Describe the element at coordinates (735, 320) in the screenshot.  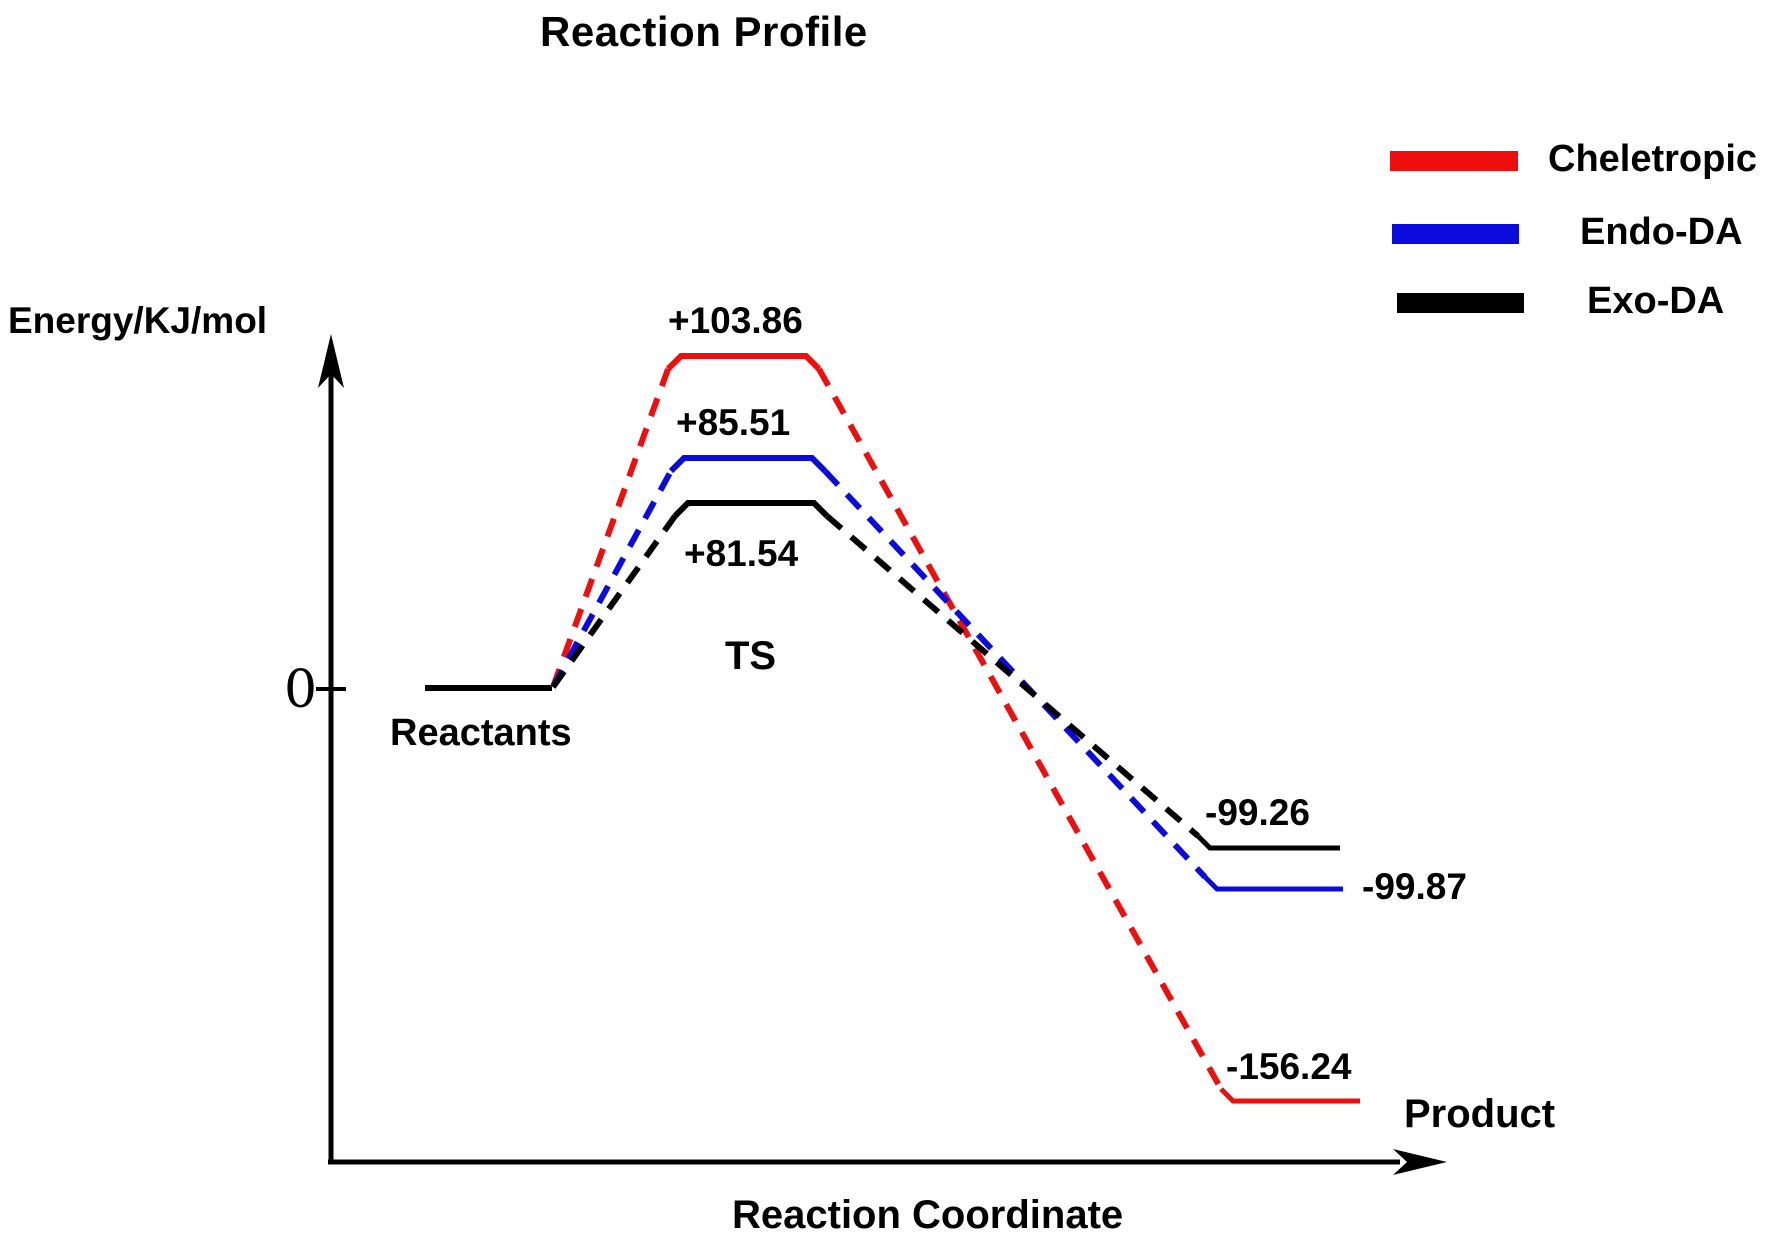
I see `cheletropic-ts-value: +103.86` at that location.